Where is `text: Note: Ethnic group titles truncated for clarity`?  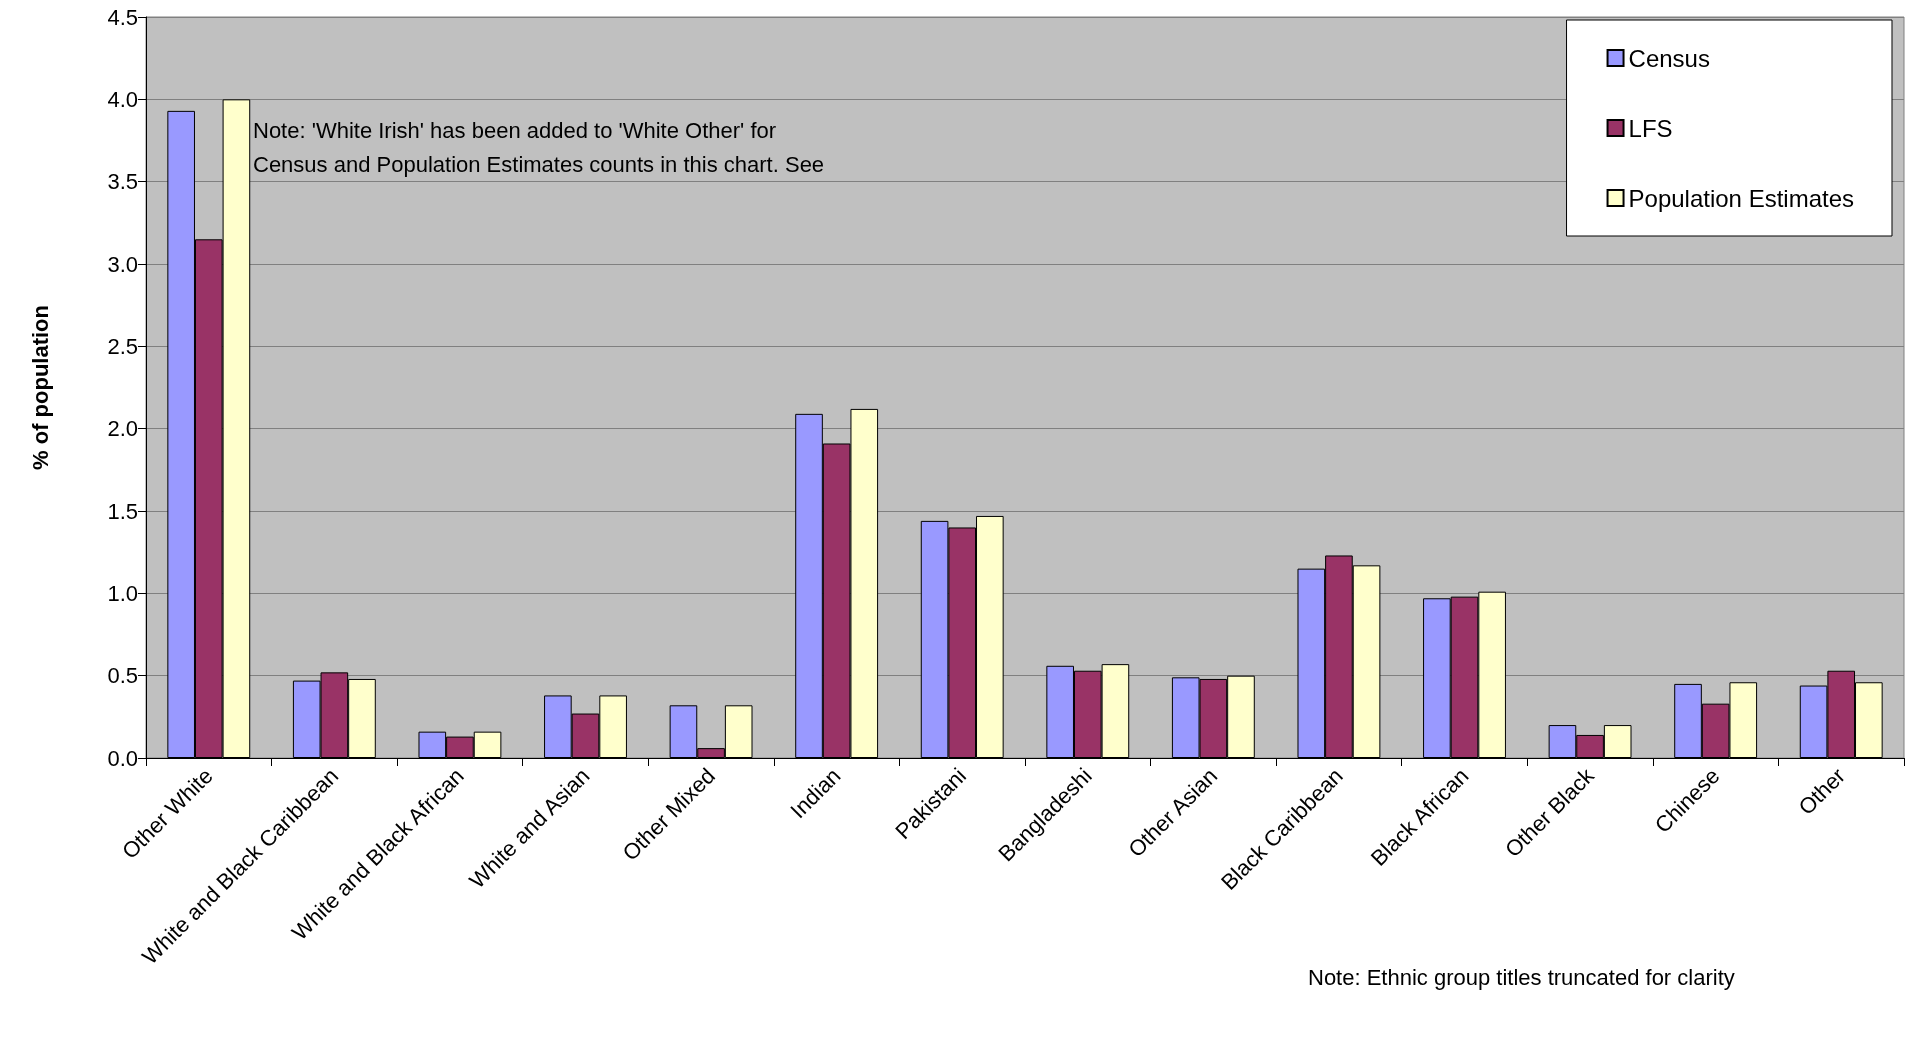 text: Note: Ethnic group titles truncated for clarity is located at coordinates (1521, 977).